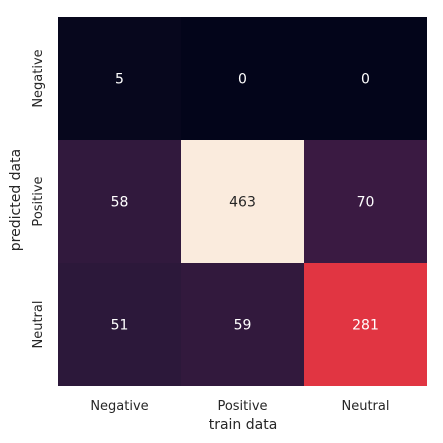 This screenshot has height=443, width=443. What do you see at coordinates (38, 201) in the screenshot?
I see `y-tick-label-positive: Positive` at bounding box center [38, 201].